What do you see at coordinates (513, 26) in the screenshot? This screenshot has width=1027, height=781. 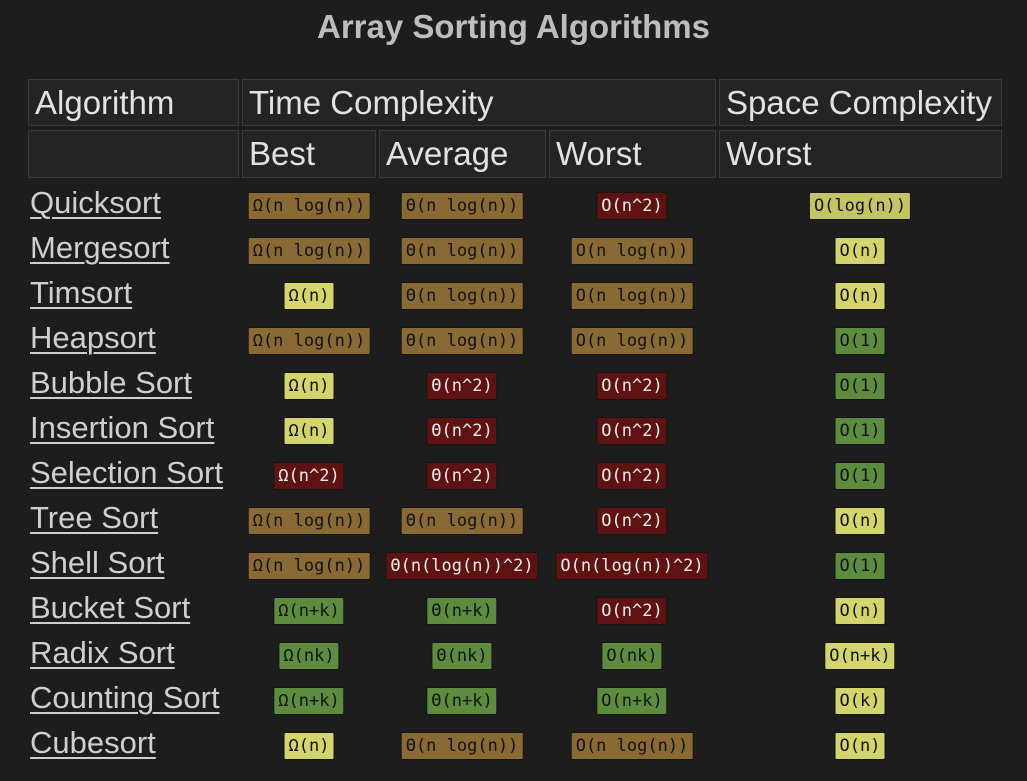 I see `page-title: Array Sorting Algorithms` at bounding box center [513, 26].